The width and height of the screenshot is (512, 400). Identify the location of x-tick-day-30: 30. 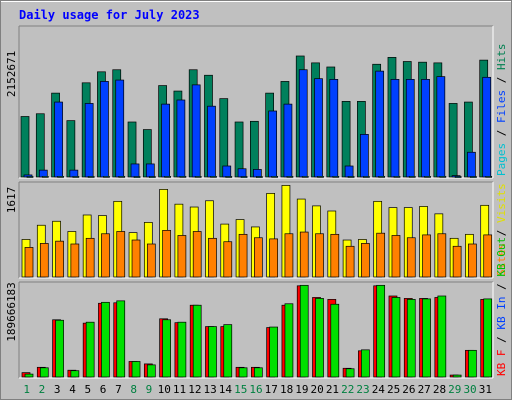
(469, 389).